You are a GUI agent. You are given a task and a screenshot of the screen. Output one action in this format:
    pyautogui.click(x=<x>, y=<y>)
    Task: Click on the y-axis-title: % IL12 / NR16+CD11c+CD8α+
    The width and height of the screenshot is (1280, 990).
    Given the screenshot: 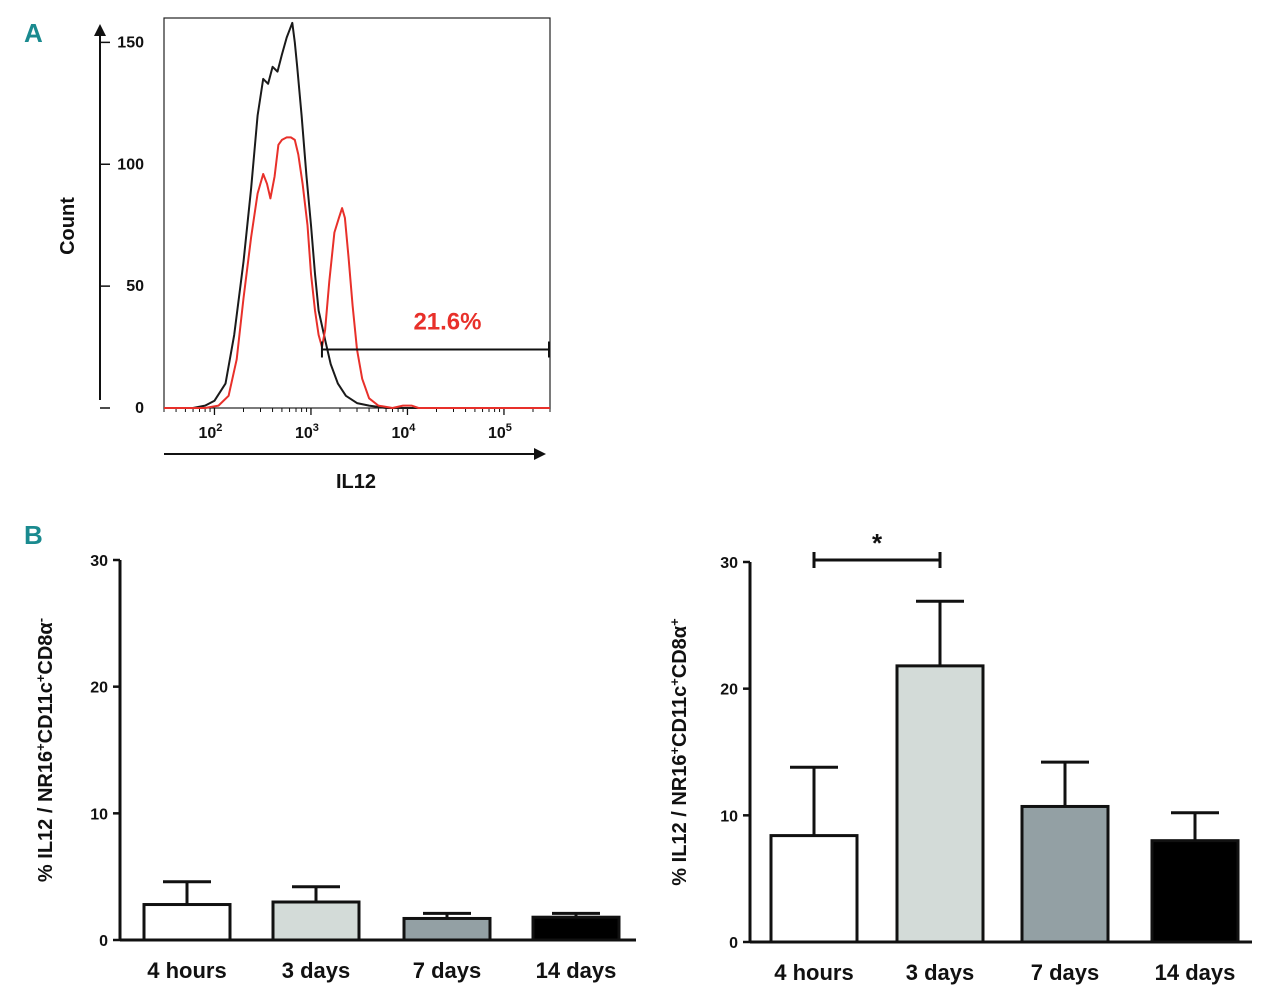 What is the action you would take?
    pyautogui.click(x=679, y=752)
    